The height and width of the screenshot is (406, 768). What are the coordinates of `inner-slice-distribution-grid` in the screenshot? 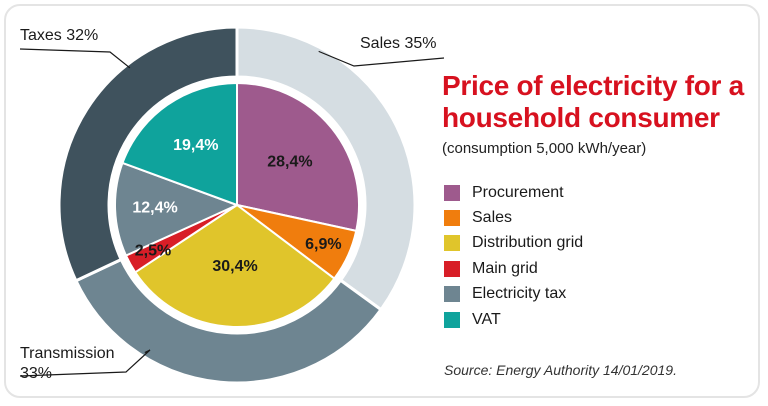 It's located at (234, 265).